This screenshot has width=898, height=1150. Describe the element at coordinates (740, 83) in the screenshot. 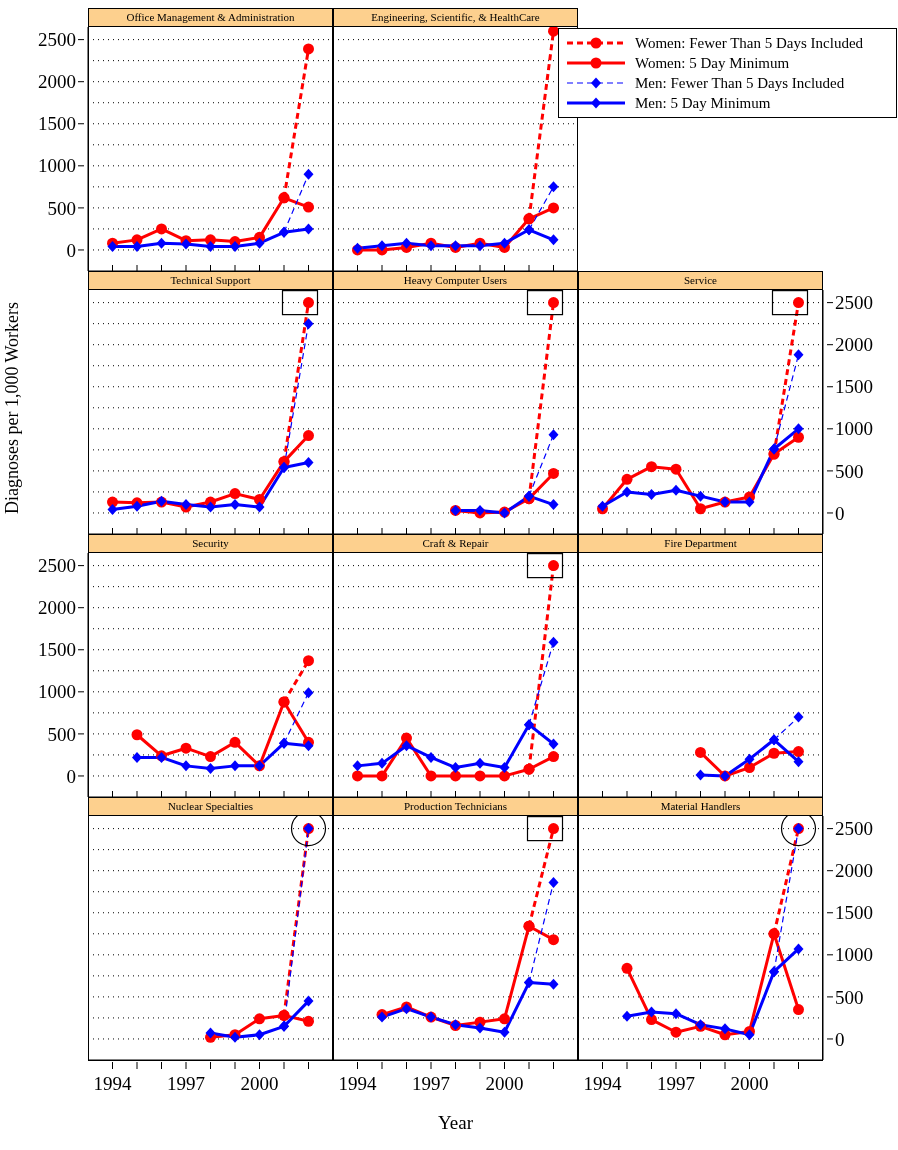

I see `legend-label: Men: Fewer Than 5 Days Included` at that location.